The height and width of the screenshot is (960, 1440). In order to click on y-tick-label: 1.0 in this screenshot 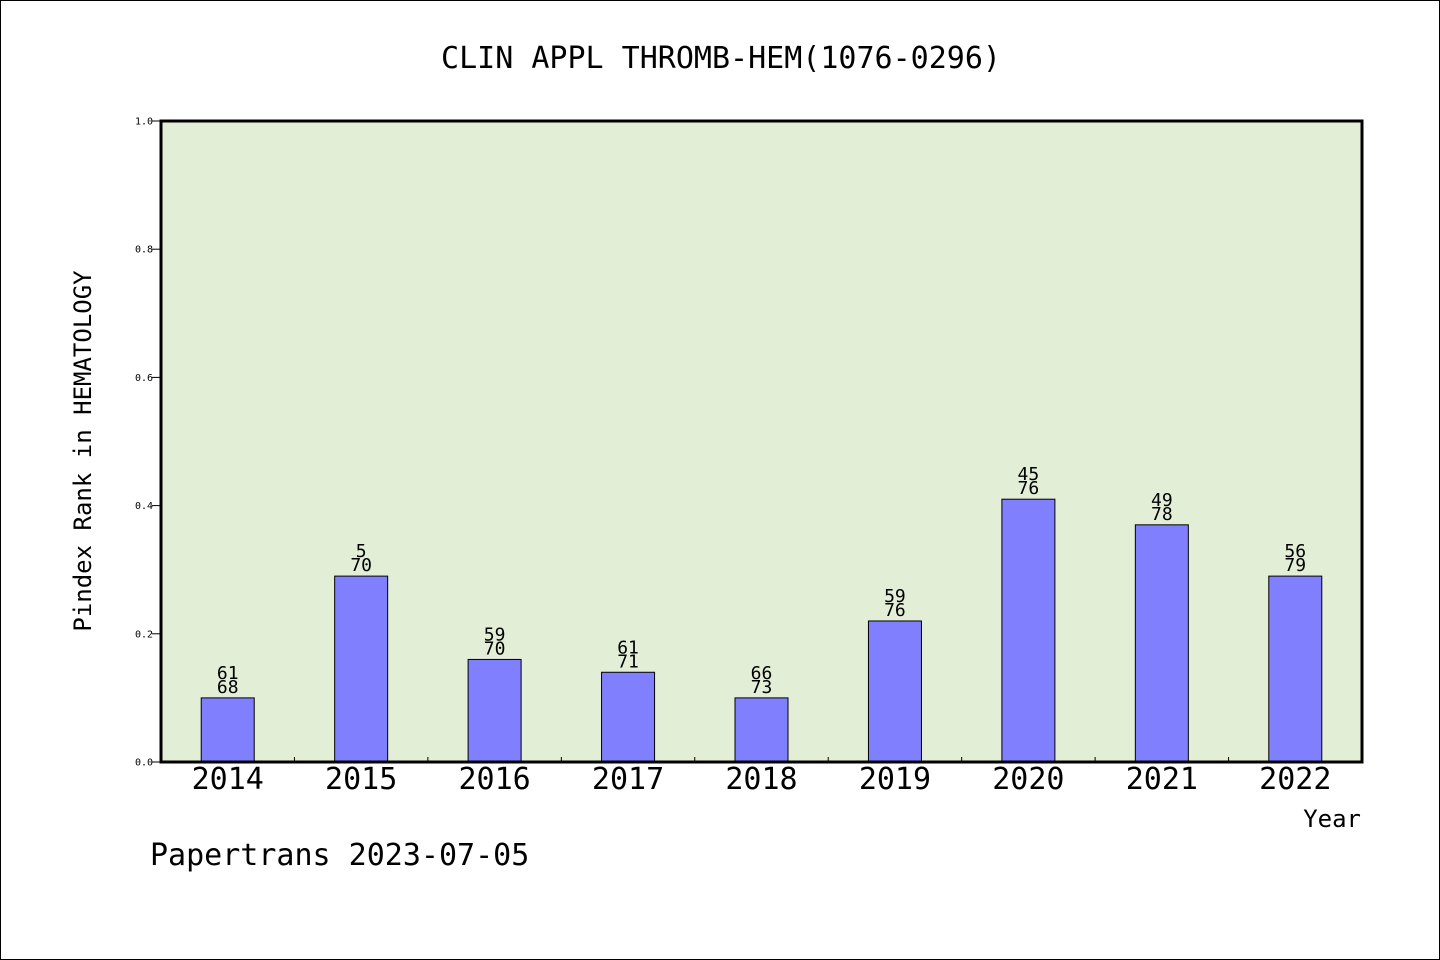, I will do `click(144, 122)`.